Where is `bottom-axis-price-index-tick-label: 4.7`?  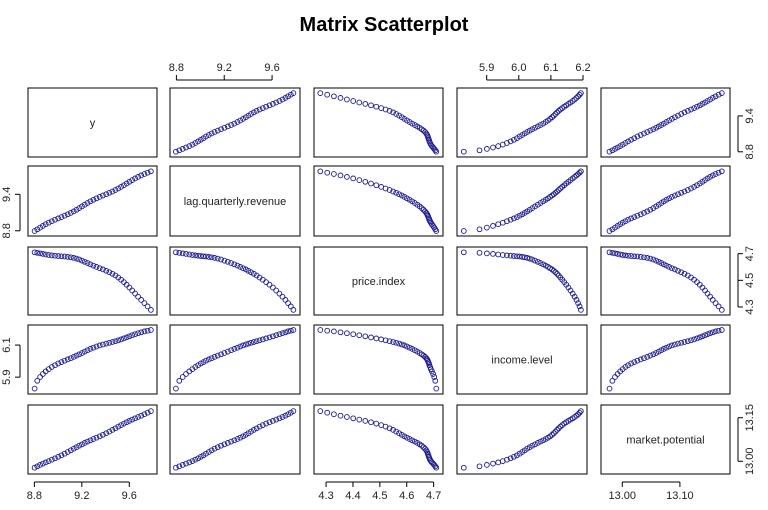
bottom-axis-price-index-tick-label: 4.7 is located at coordinates (433, 496).